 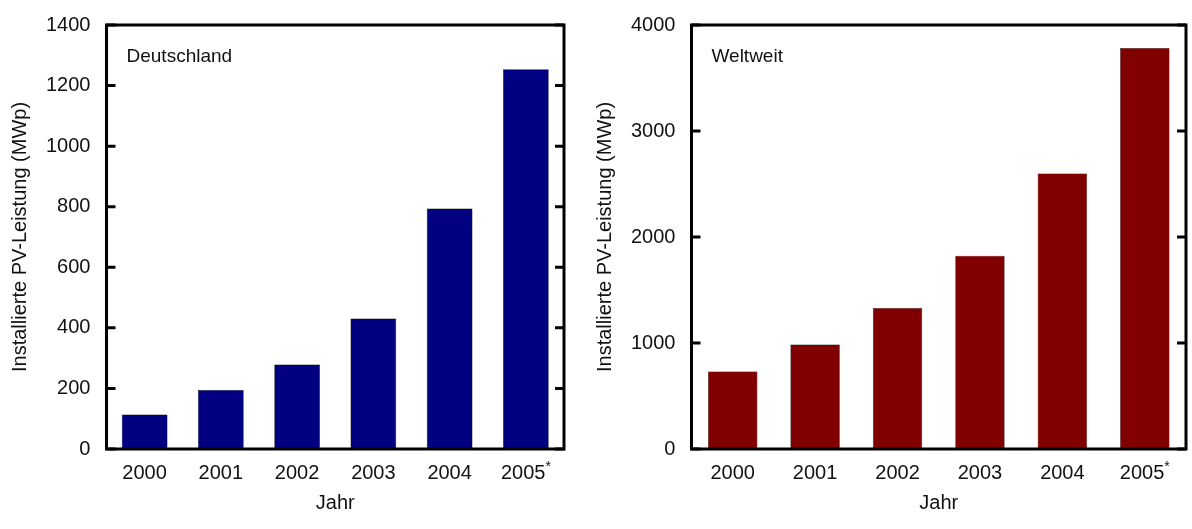 What do you see at coordinates (74, 265) in the screenshot?
I see `y-tick-label: 600` at bounding box center [74, 265].